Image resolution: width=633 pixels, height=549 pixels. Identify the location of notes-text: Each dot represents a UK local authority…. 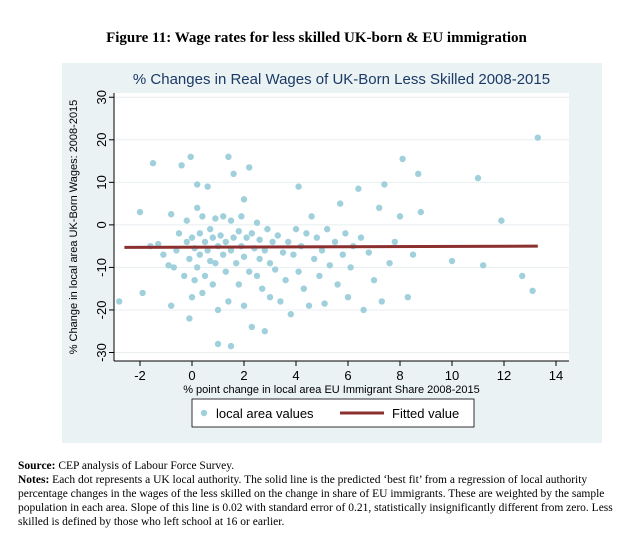
(315, 501).